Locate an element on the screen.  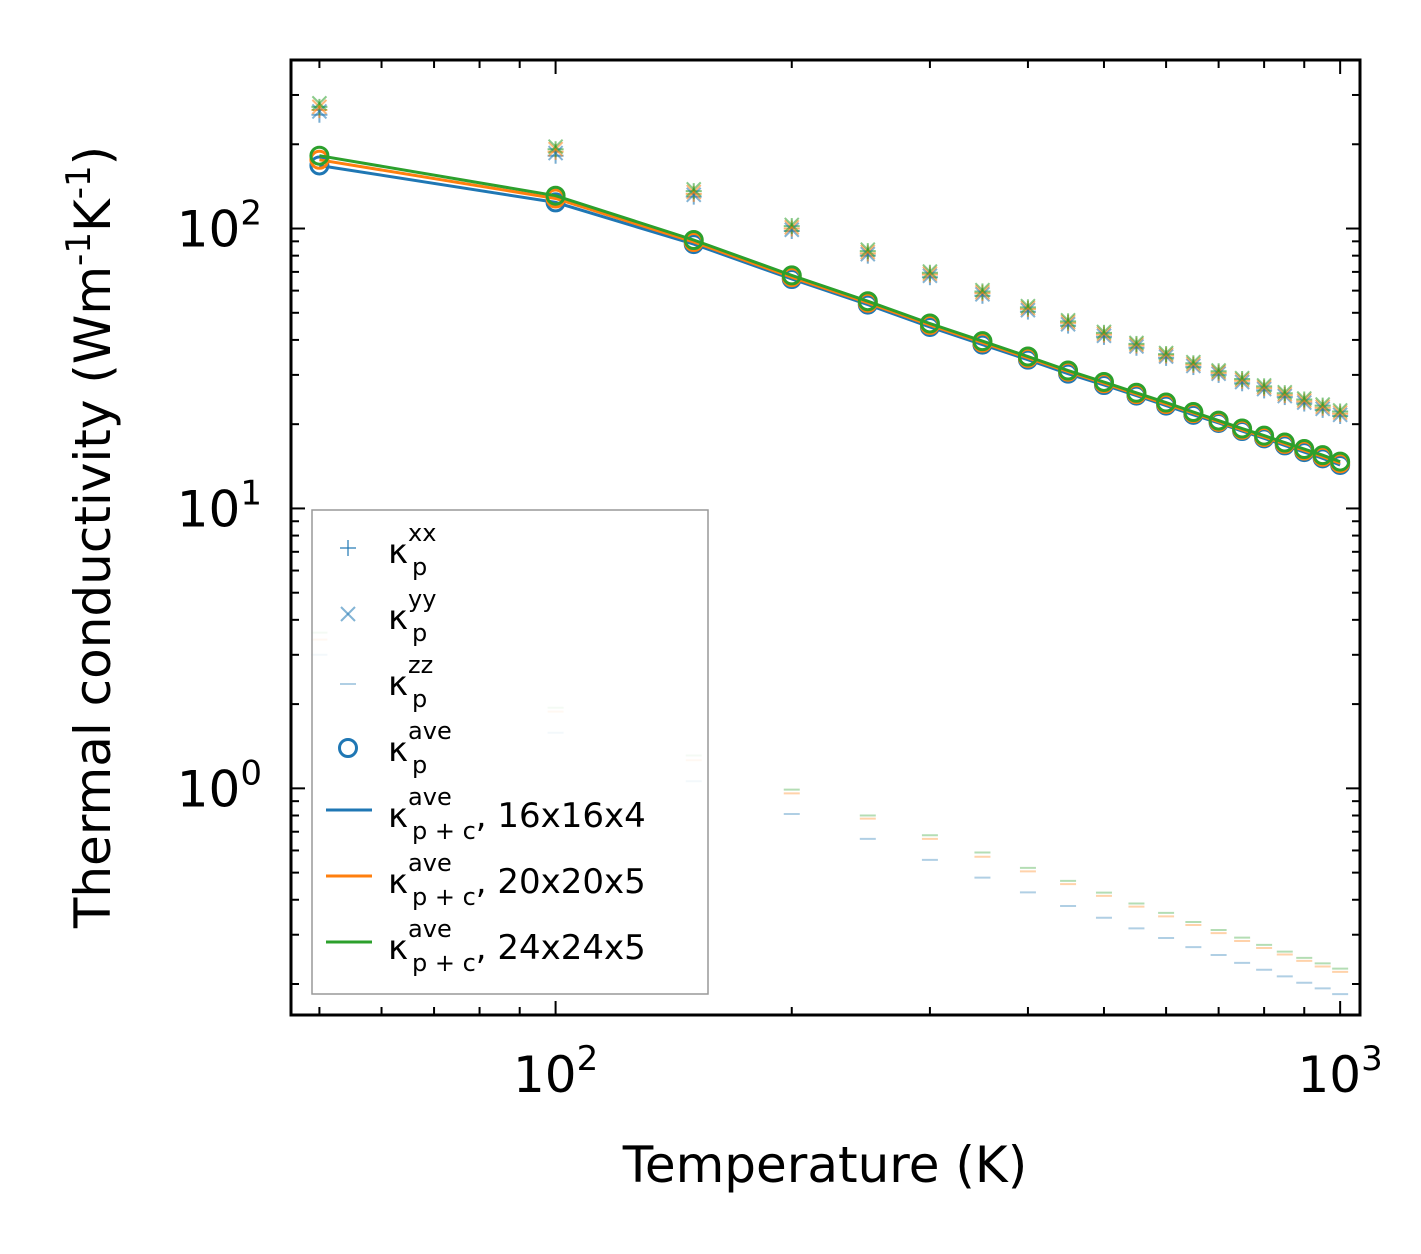
legend-item: κave p + c, 20x20x5 is located at coordinates (486, 880).